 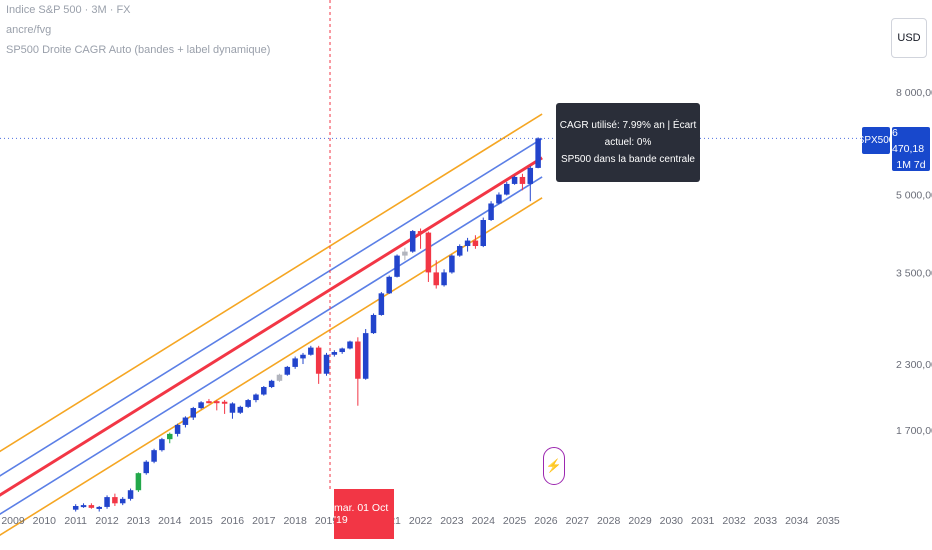 I want to click on x-tick-label: 2022, so click(x=421, y=521).